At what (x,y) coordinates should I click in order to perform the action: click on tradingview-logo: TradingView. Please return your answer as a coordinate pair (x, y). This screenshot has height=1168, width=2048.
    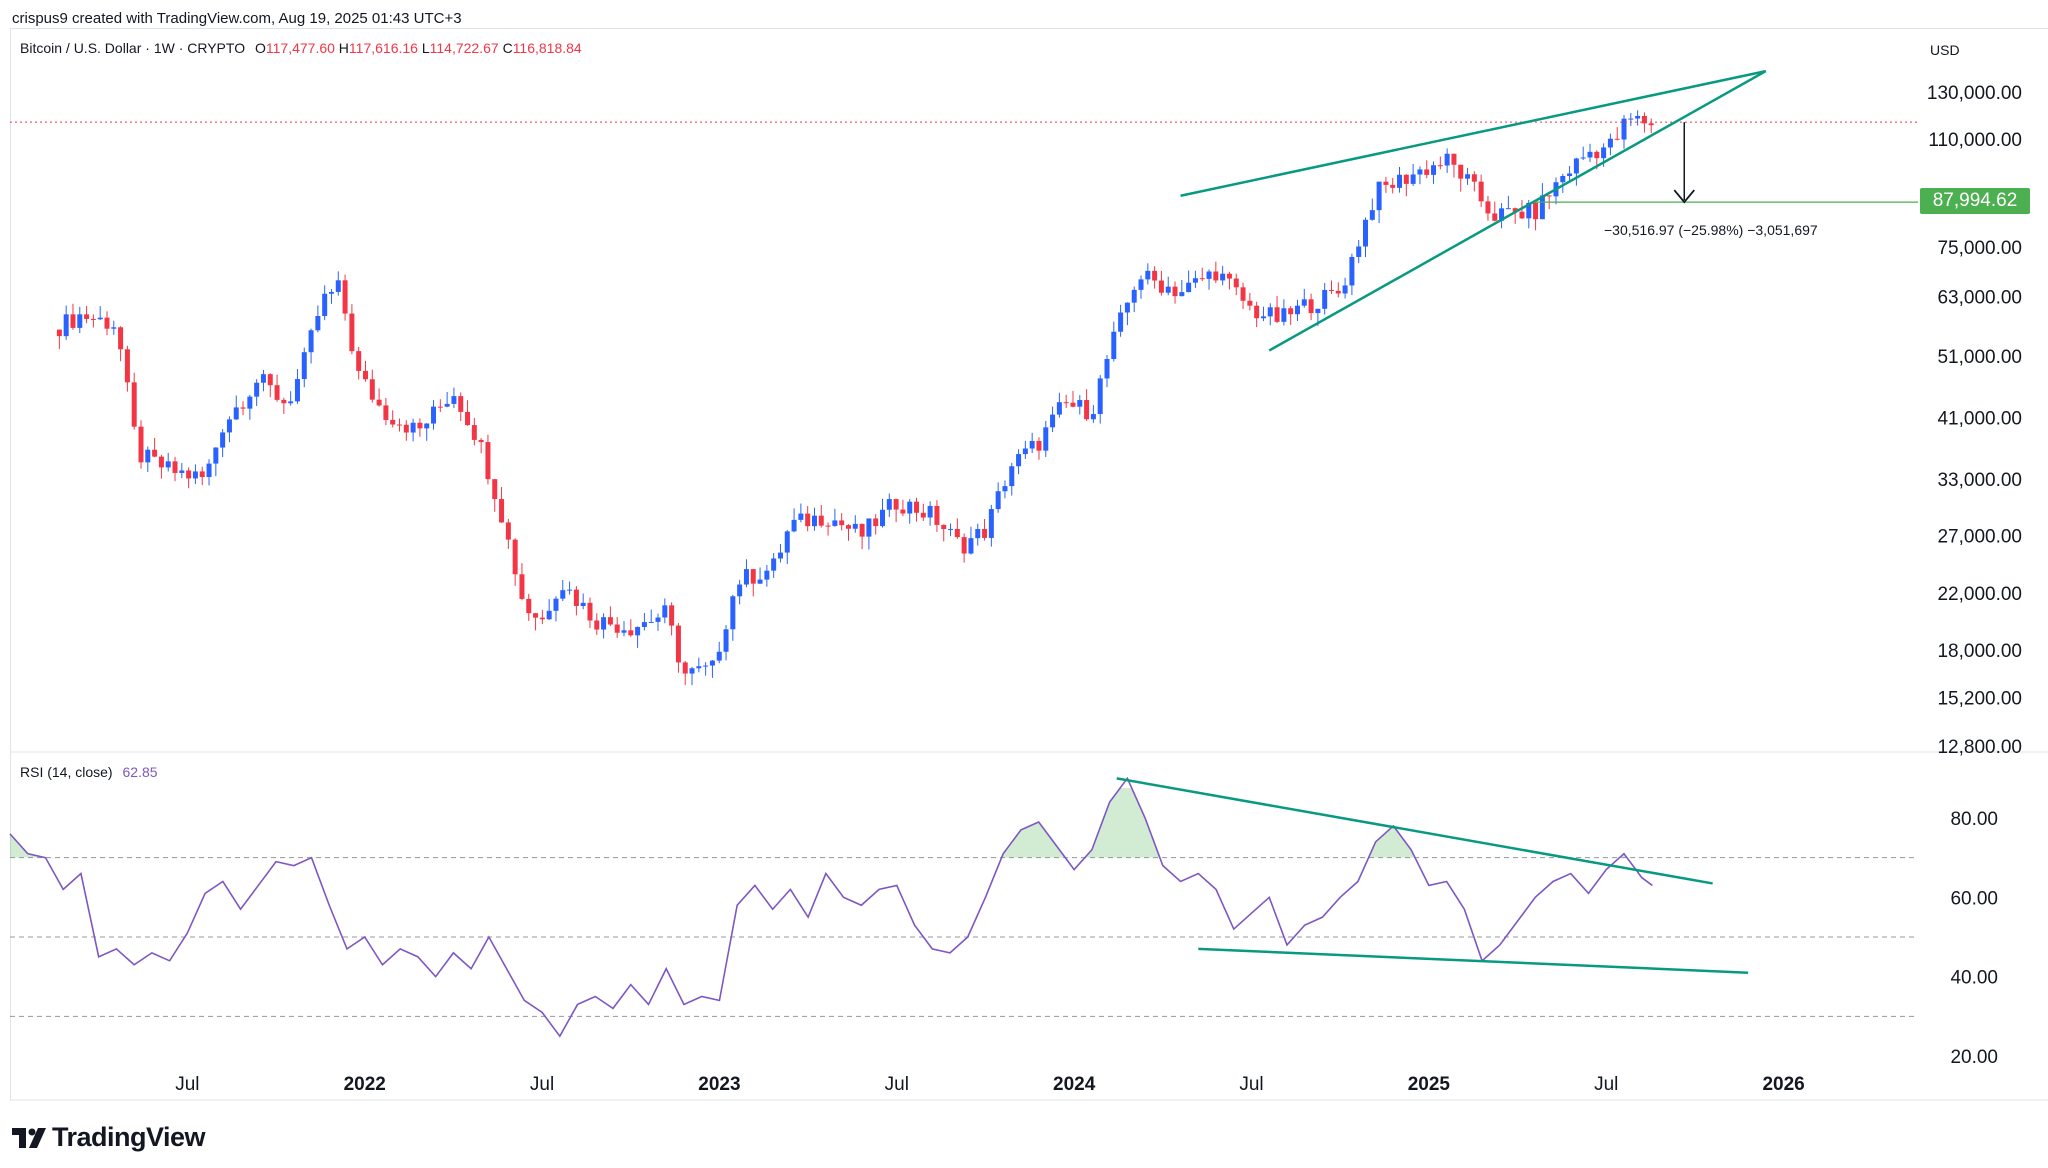
    Looking at the image, I should click on (109, 1137).